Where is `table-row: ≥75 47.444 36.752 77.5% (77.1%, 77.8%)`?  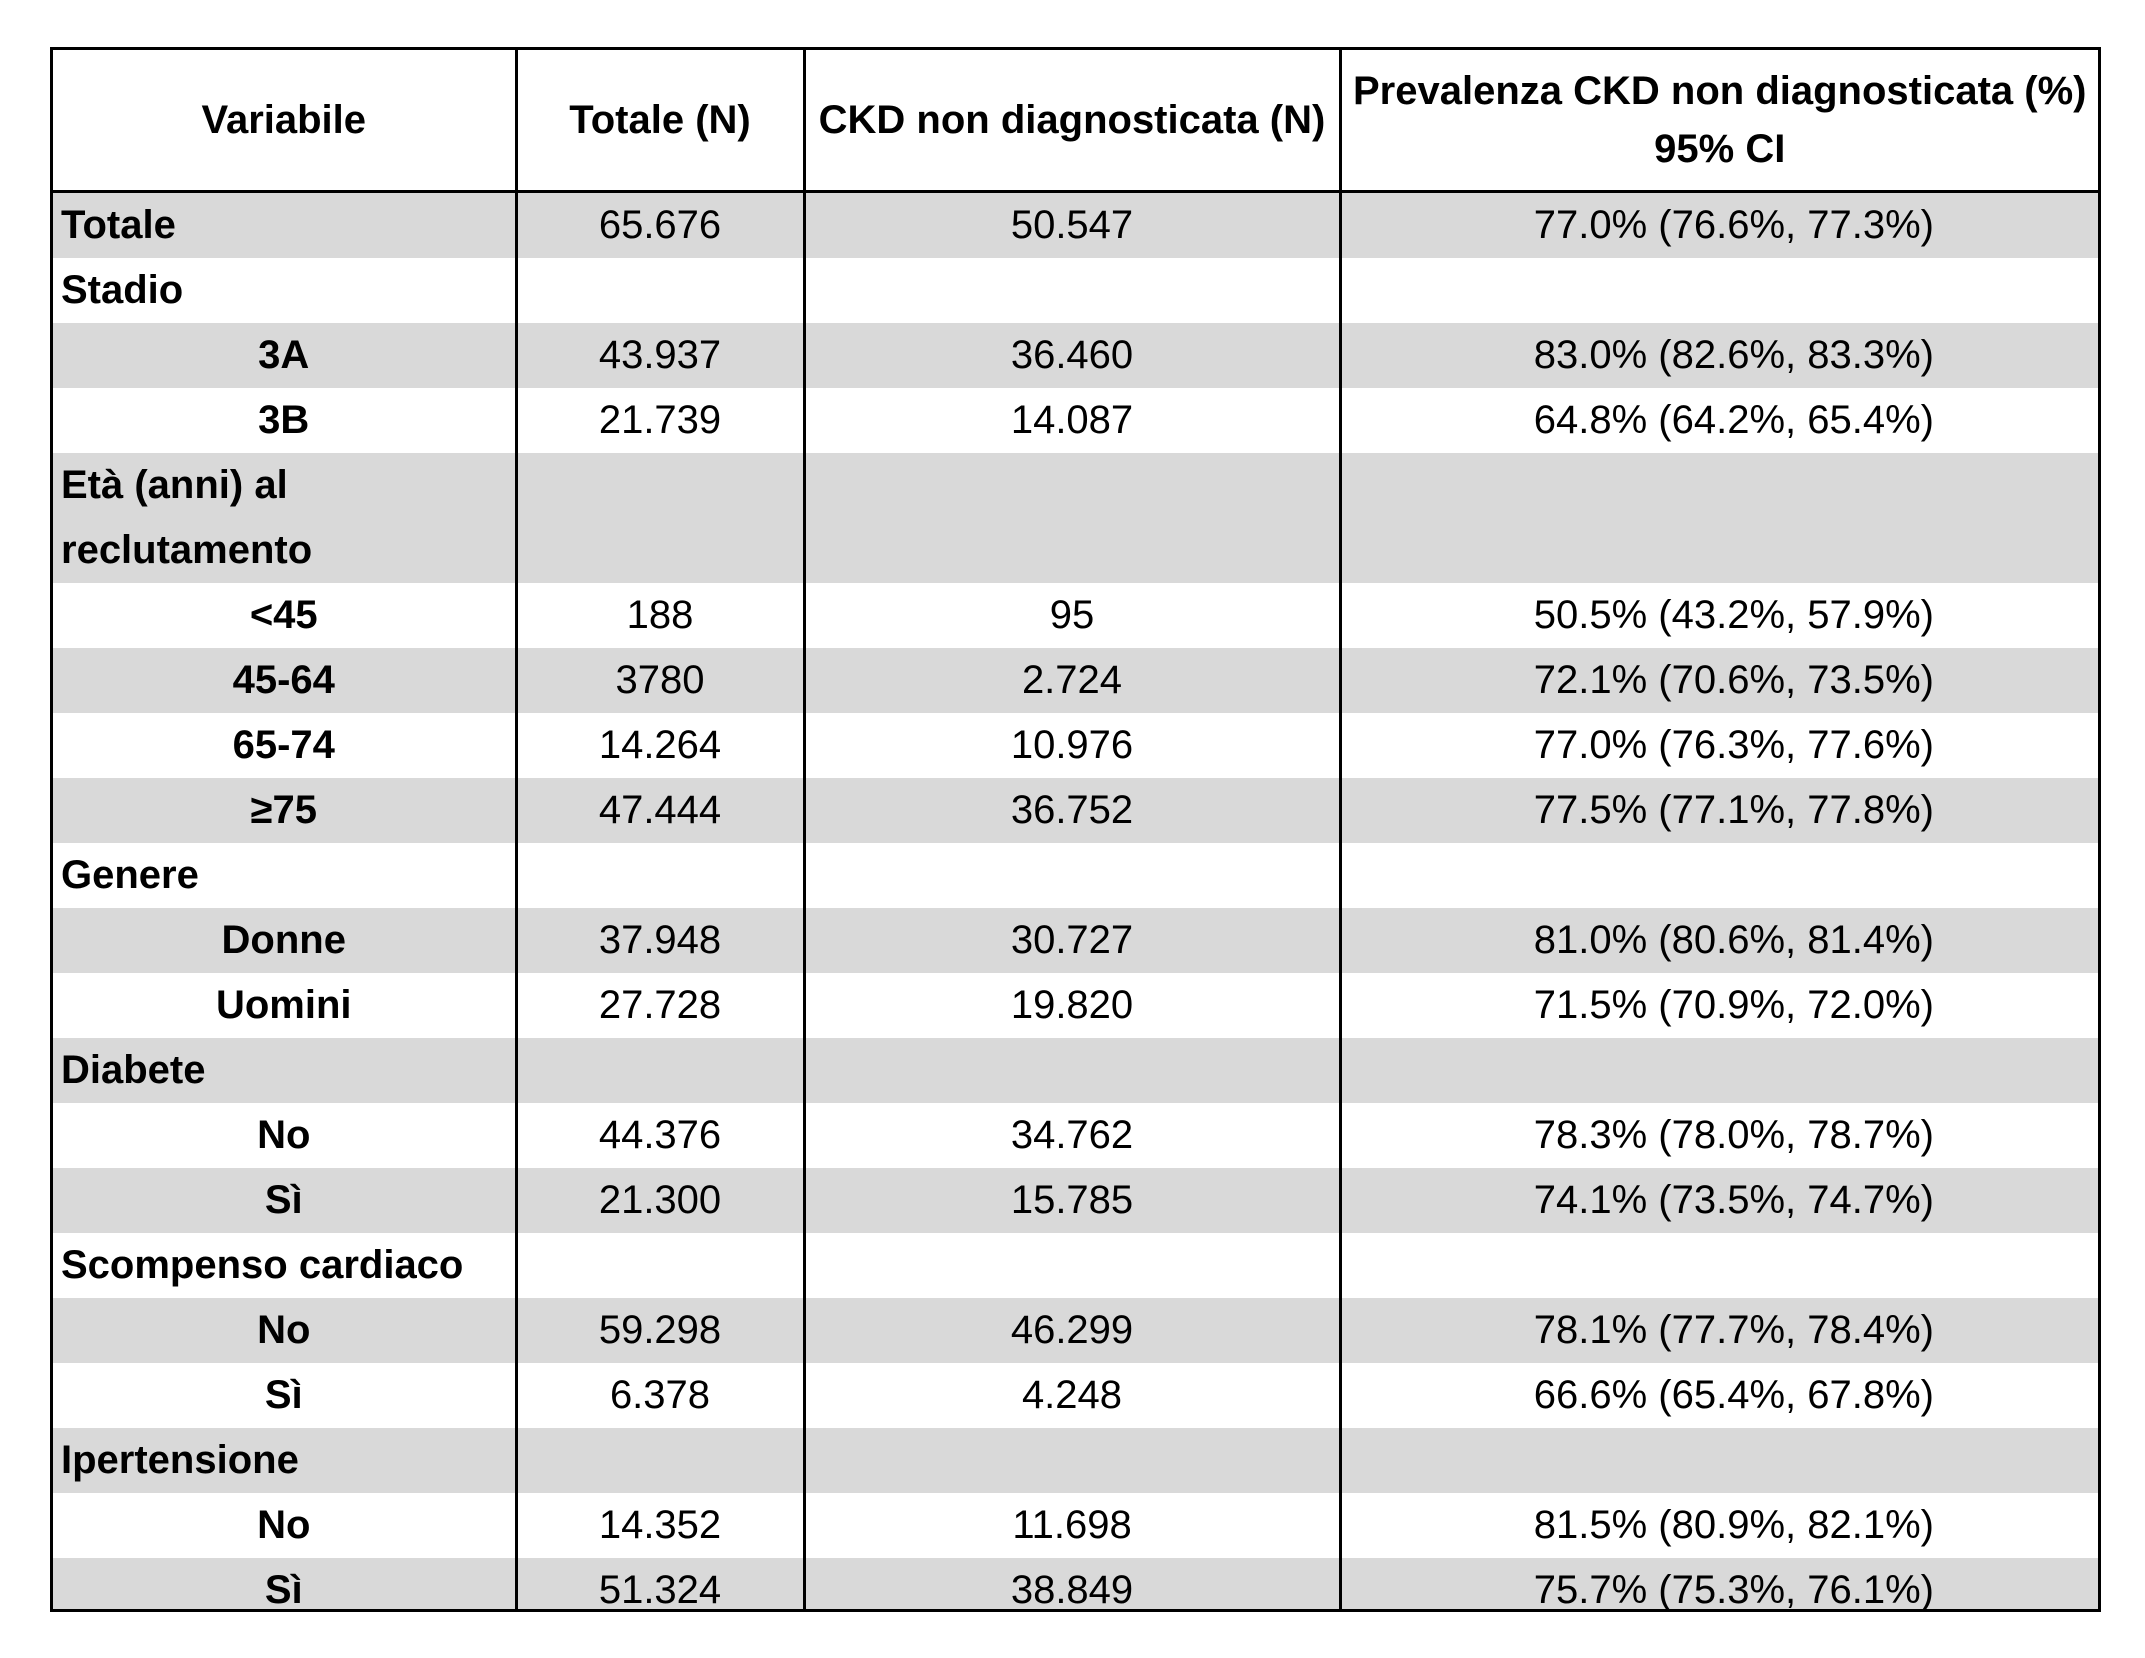
table-row: ≥75 47.444 36.752 77.5% (77.1%, 77.8%) is located at coordinates (1075, 810).